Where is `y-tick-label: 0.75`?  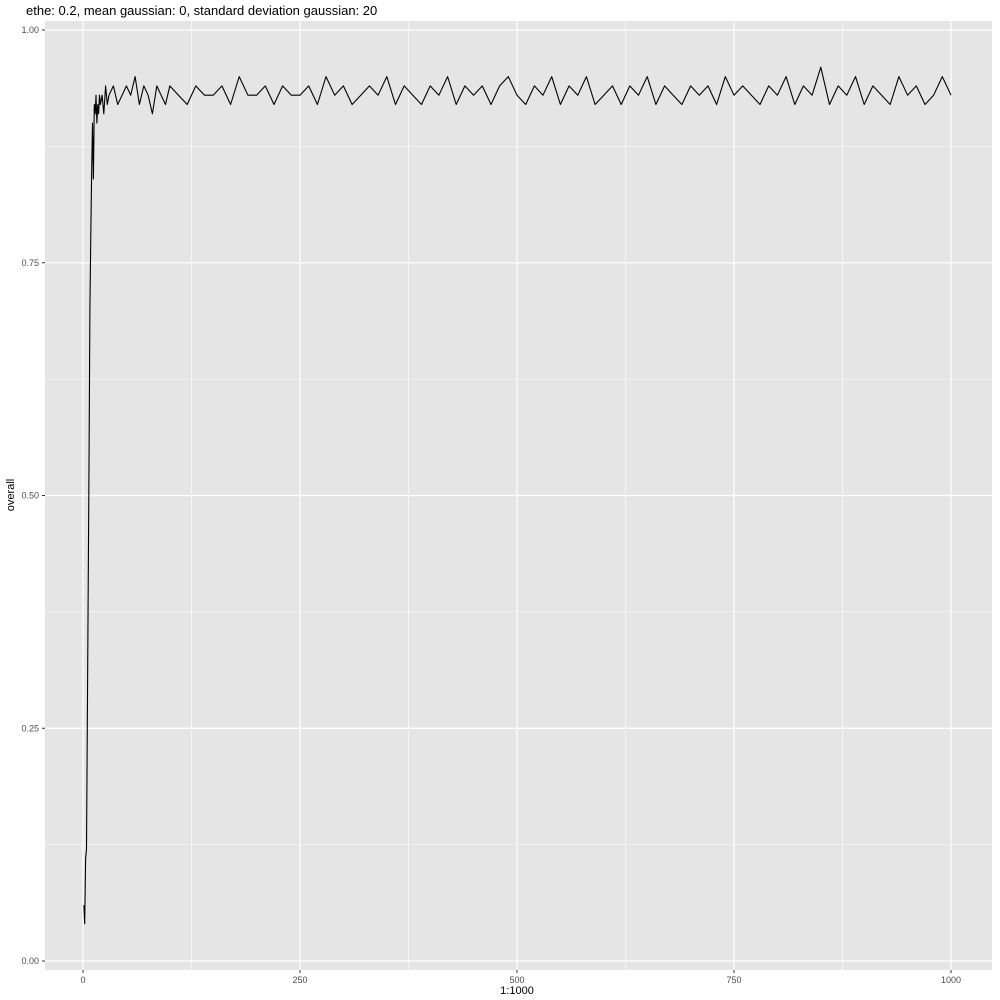 y-tick-label: 0.75 is located at coordinates (30, 263).